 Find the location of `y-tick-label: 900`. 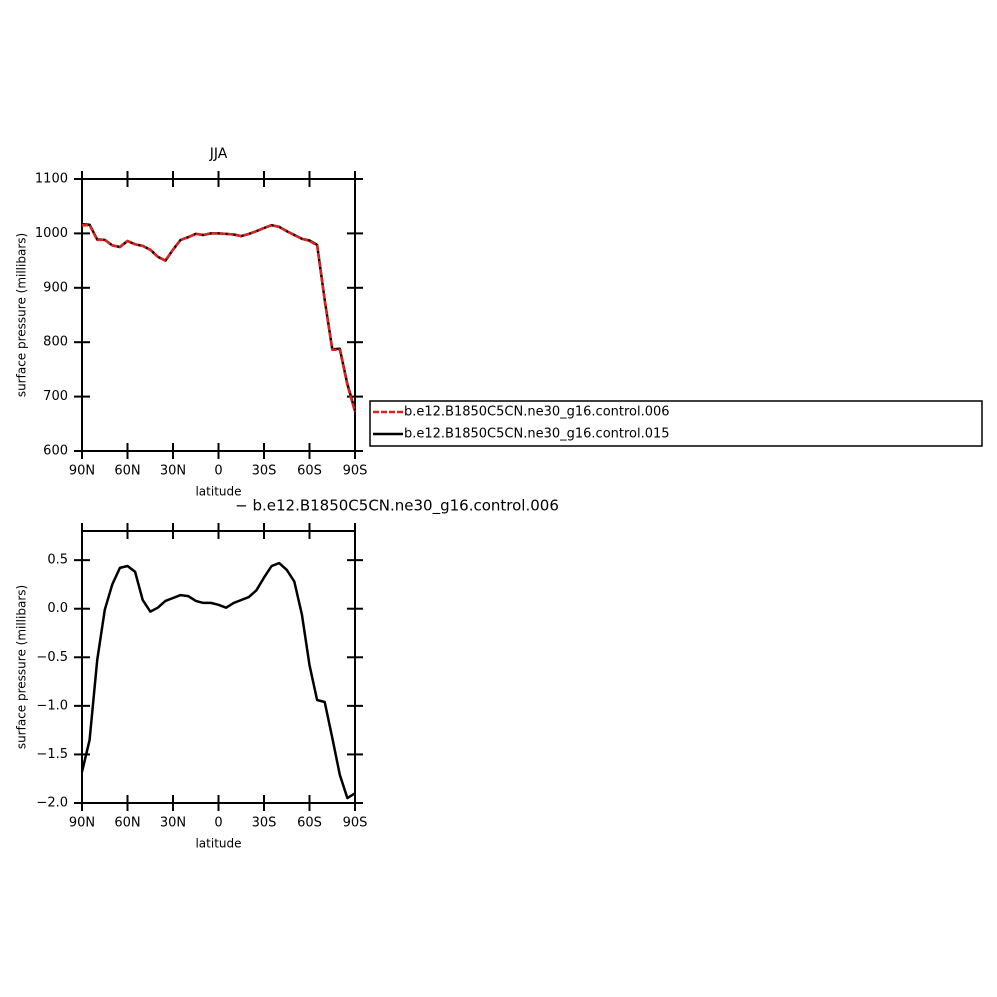

y-tick-label: 900 is located at coordinates (55, 287).